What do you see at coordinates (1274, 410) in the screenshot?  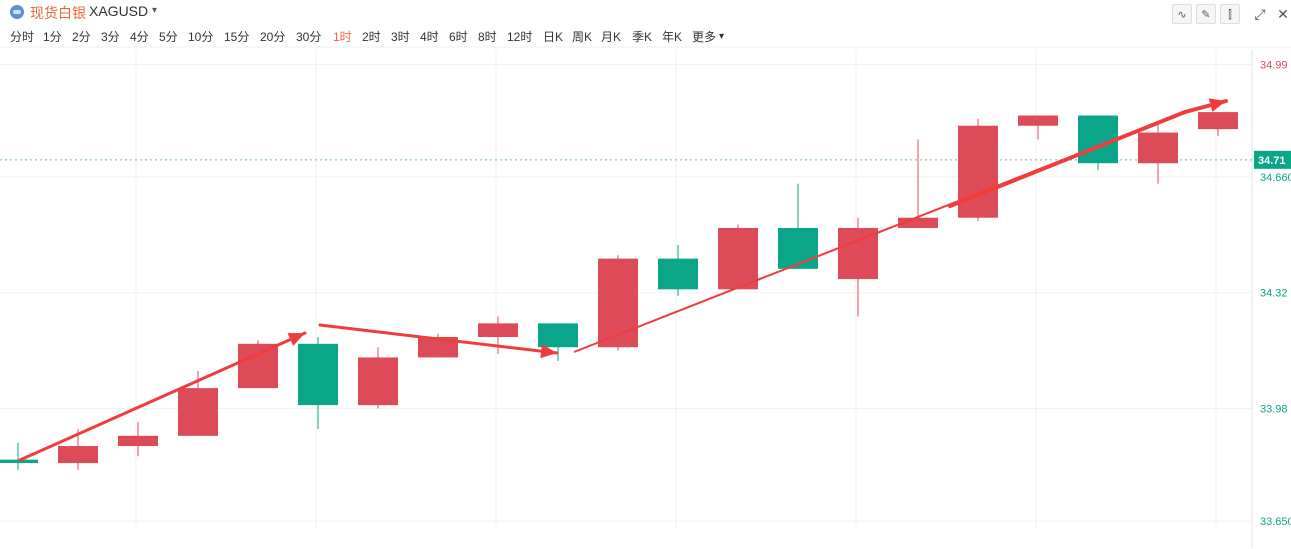 I see `y-tick-label-3: 33.98` at bounding box center [1274, 410].